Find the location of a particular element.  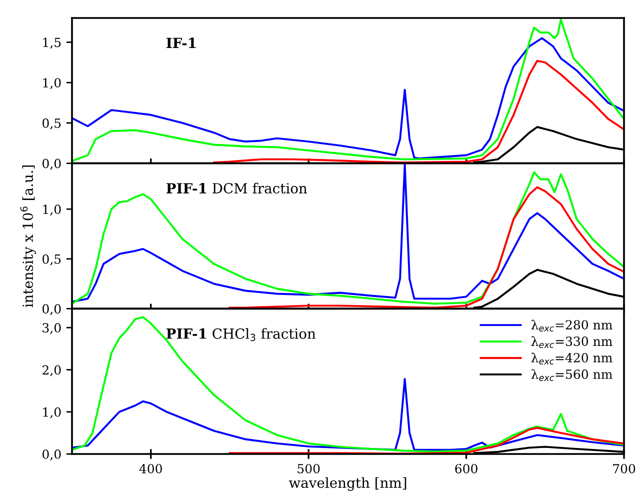

legend-label: λ$_{exc}$=280 nm is located at coordinates (571, 326).